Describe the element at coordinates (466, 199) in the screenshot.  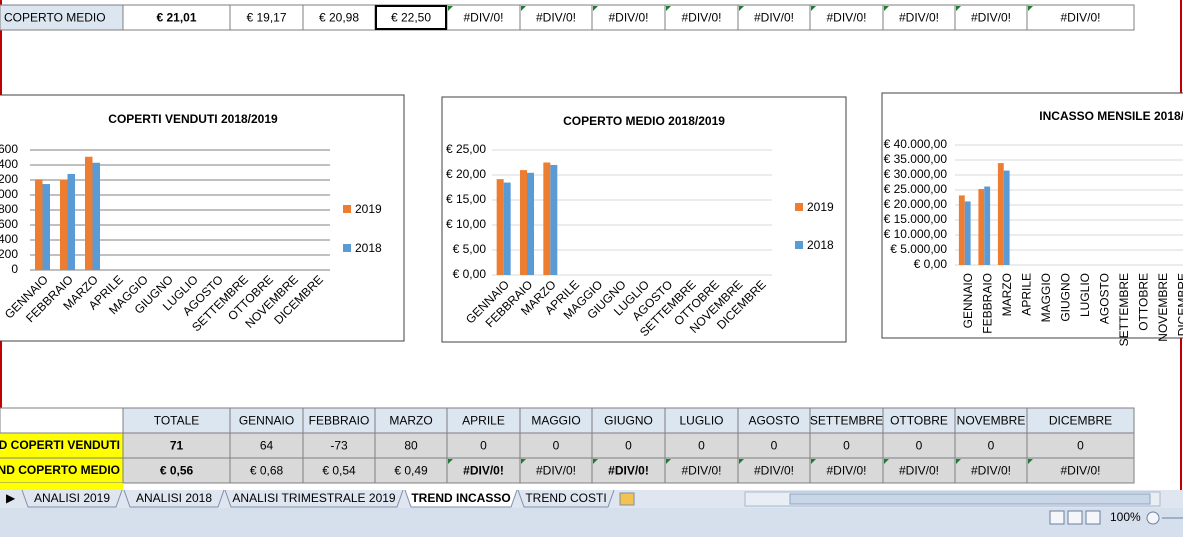
I see `y-tick-label: € 15,00` at that location.